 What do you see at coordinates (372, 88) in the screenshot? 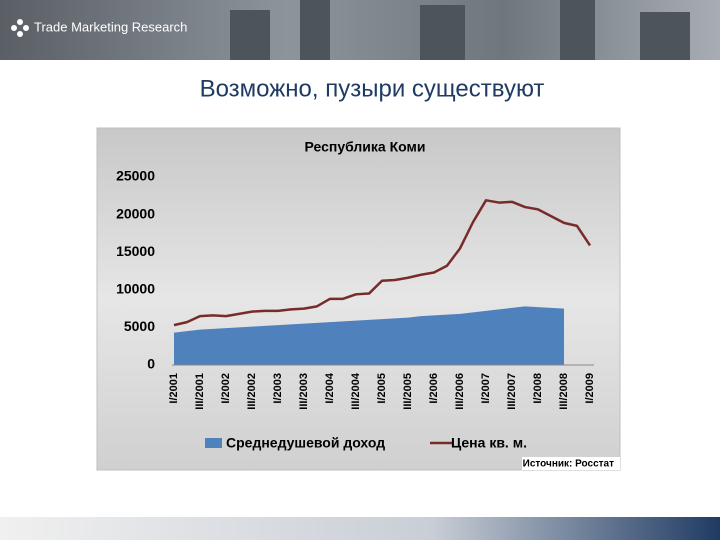
I see `slide-title: Возможно, пузыри существуют` at bounding box center [372, 88].